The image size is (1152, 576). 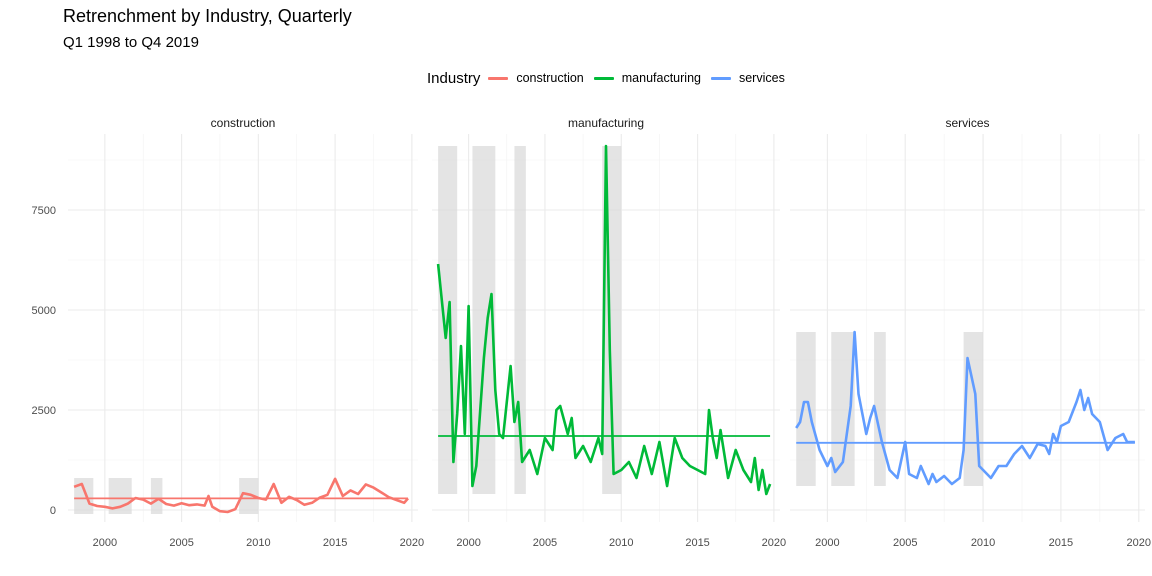 I want to click on facet-strip-manufacturing: manufacturing, so click(x=606, y=123).